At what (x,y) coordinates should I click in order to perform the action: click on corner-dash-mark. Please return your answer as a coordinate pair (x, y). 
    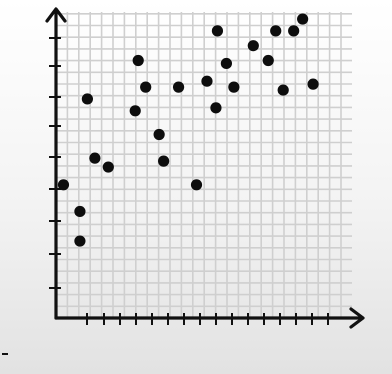
    Looking at the image, I should click on (5, 354).